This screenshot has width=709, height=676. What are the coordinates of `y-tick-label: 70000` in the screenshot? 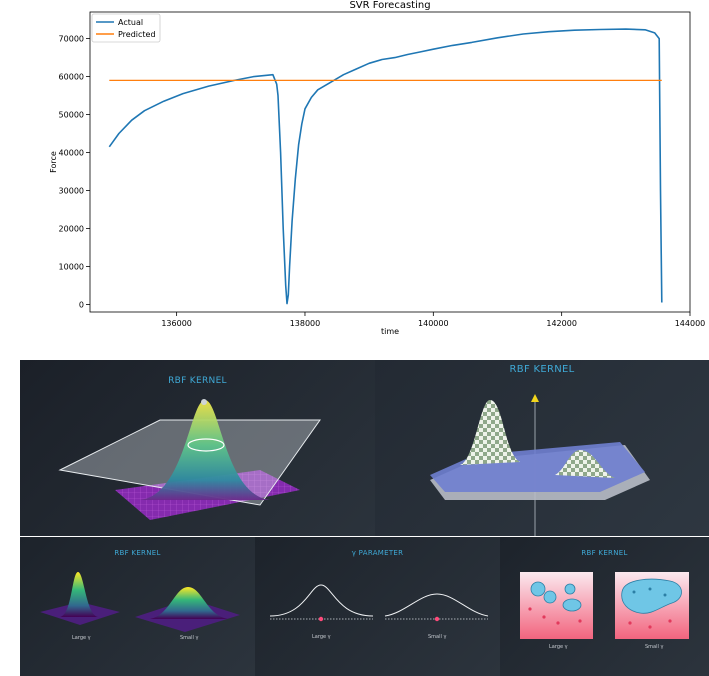 It's located at (71, 39).